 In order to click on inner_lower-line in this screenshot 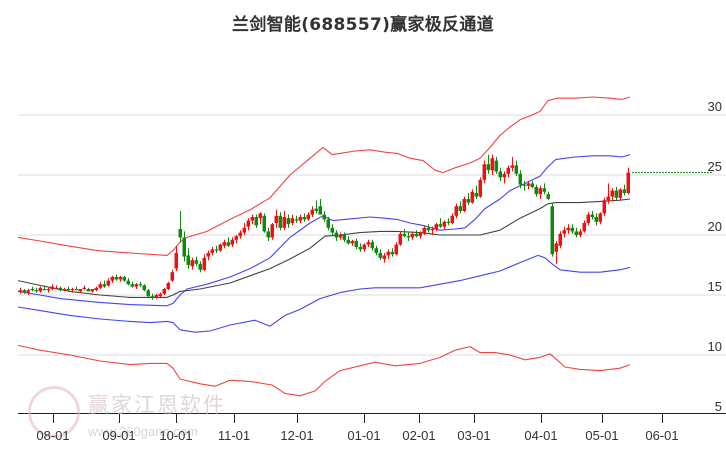, I will do `click(324, 293)`.